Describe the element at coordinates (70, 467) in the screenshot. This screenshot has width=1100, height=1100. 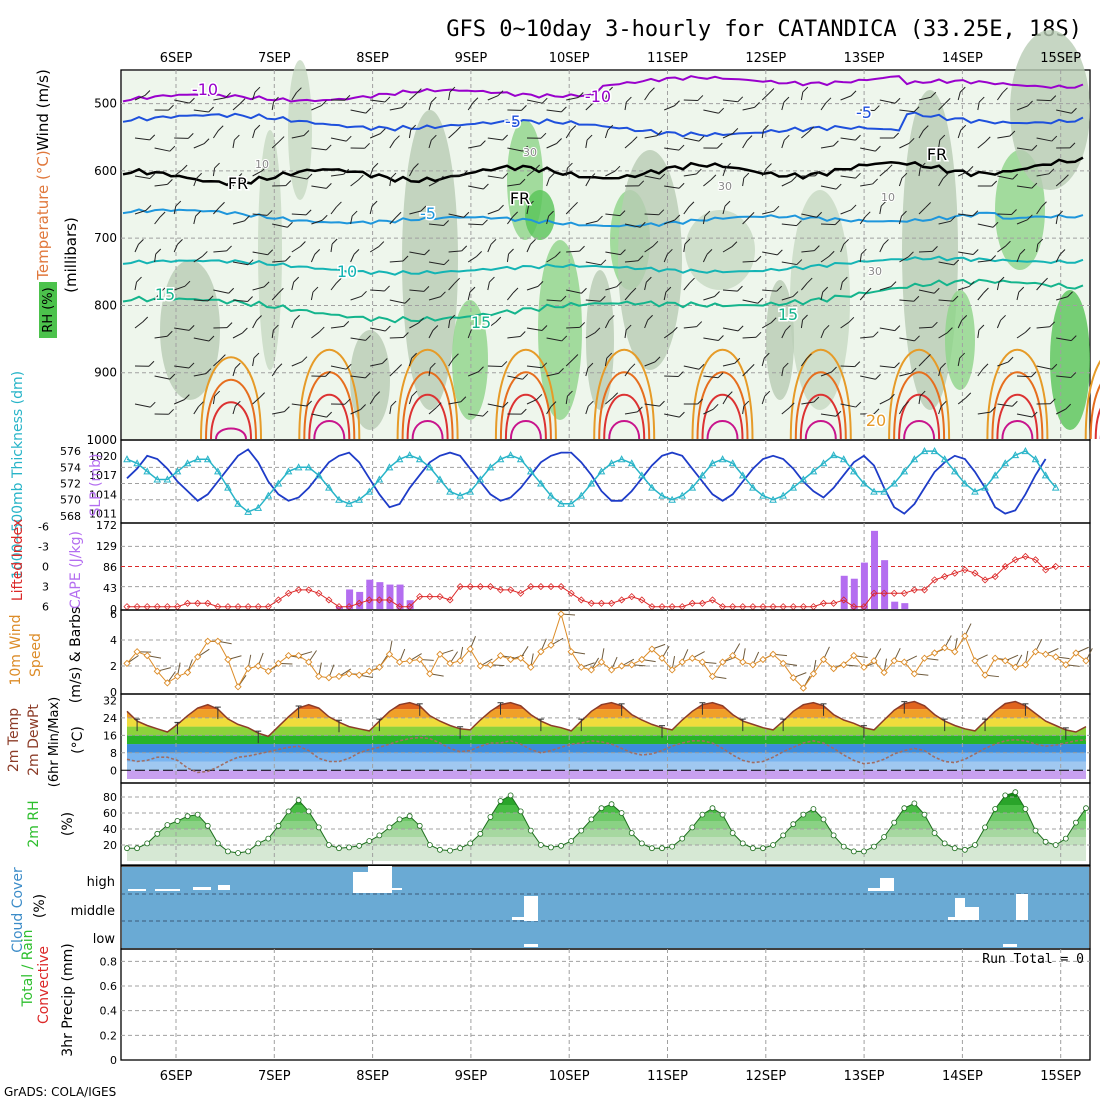
I see `thickness-tick: 574` at that location.